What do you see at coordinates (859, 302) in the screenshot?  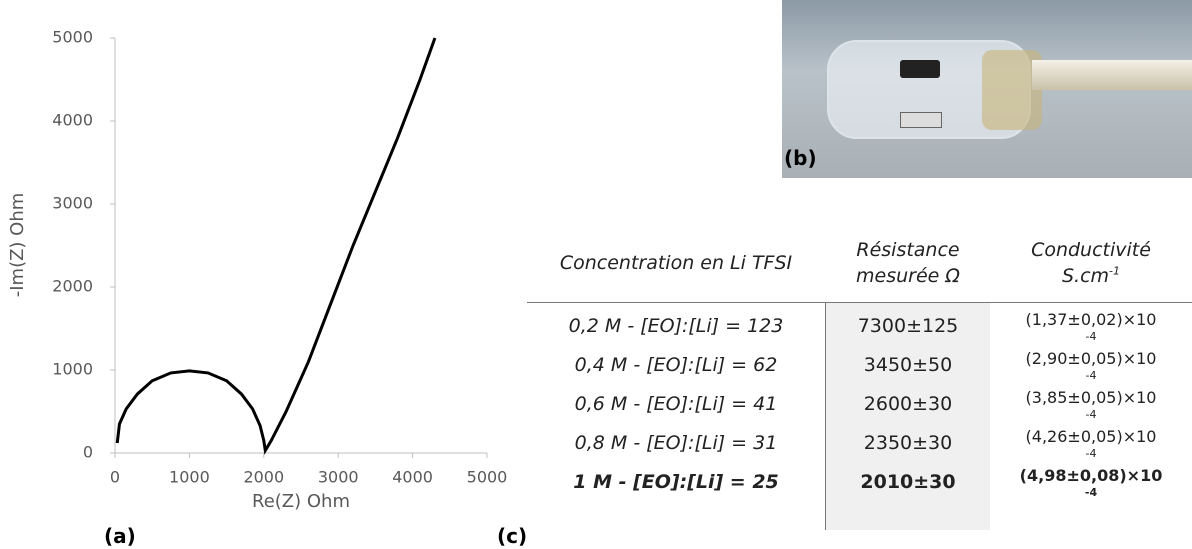 I see `header-rule` at bounding box center [859, 302].